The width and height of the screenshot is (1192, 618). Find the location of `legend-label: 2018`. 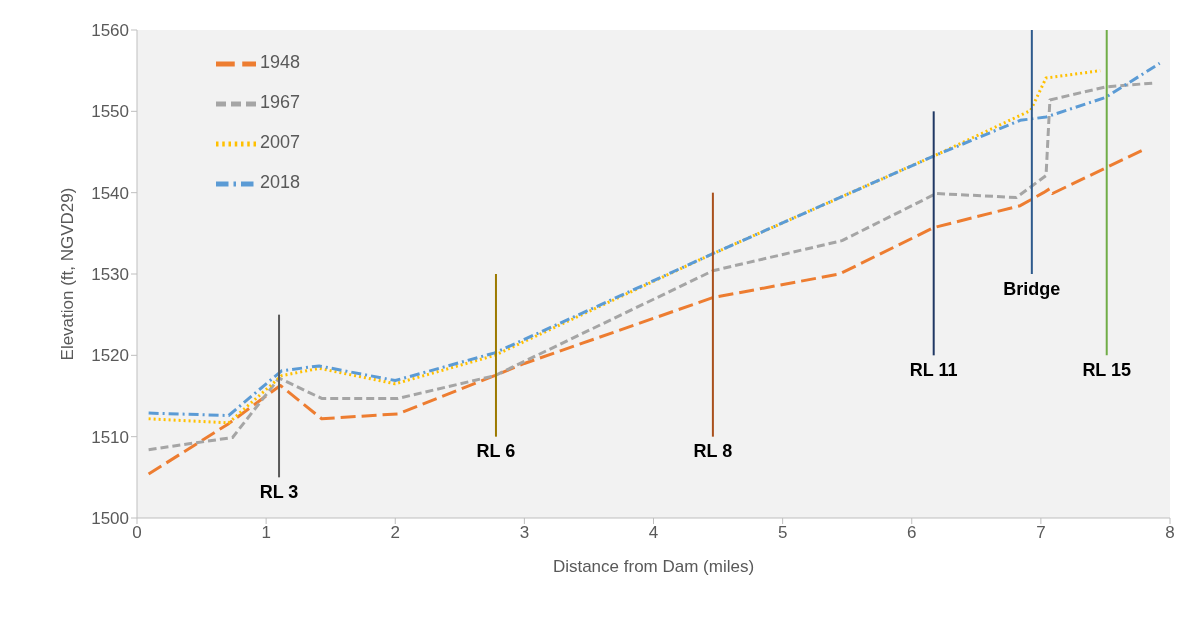

legend-label: 2018 is located at coordinates (280, 182).